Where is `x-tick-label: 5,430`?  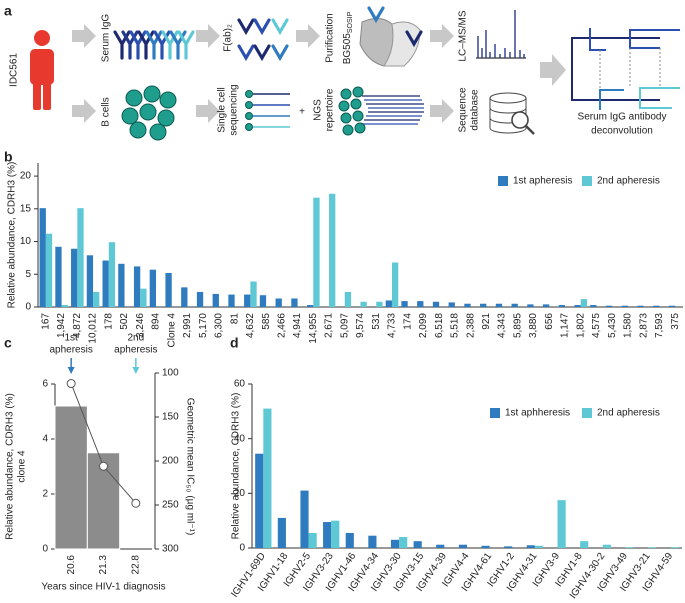 x-tick-label: 5,430 is located at coordinates (612, 325).